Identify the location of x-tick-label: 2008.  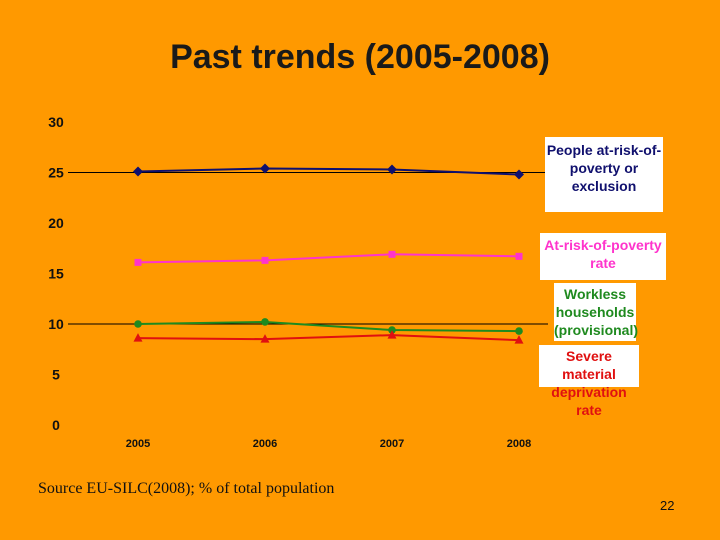
(519, 444).